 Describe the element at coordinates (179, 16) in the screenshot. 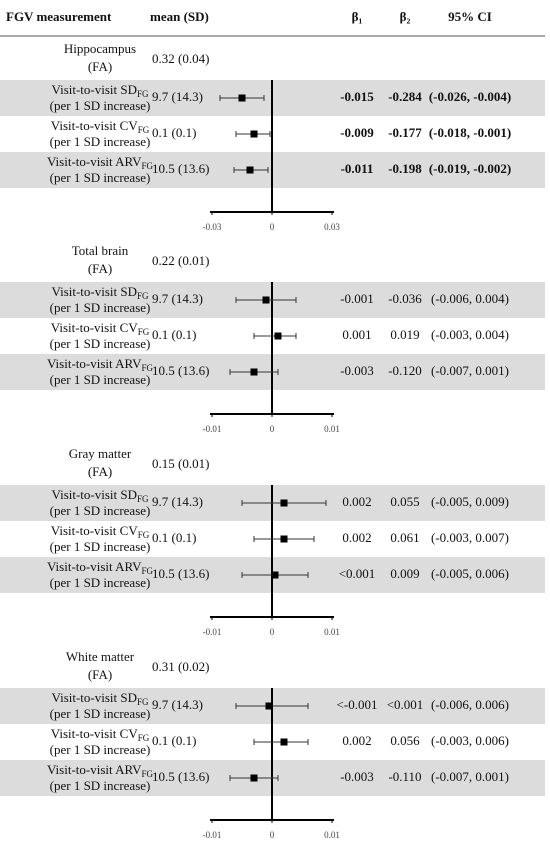

I see `header-mean: mean (SD)` at that location.